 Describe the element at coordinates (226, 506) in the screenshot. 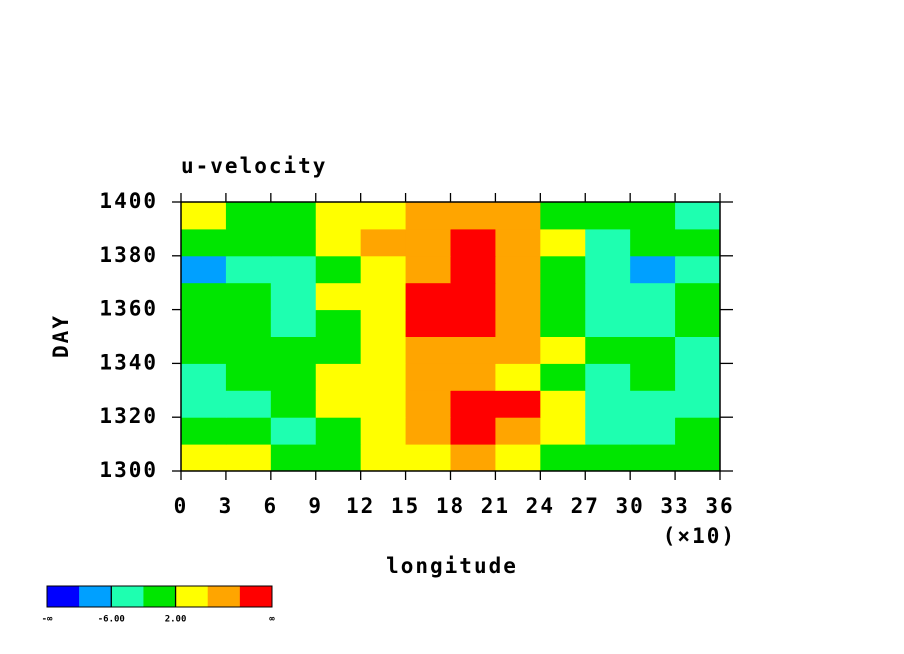

I see `x-tick-label: 3` at that location.